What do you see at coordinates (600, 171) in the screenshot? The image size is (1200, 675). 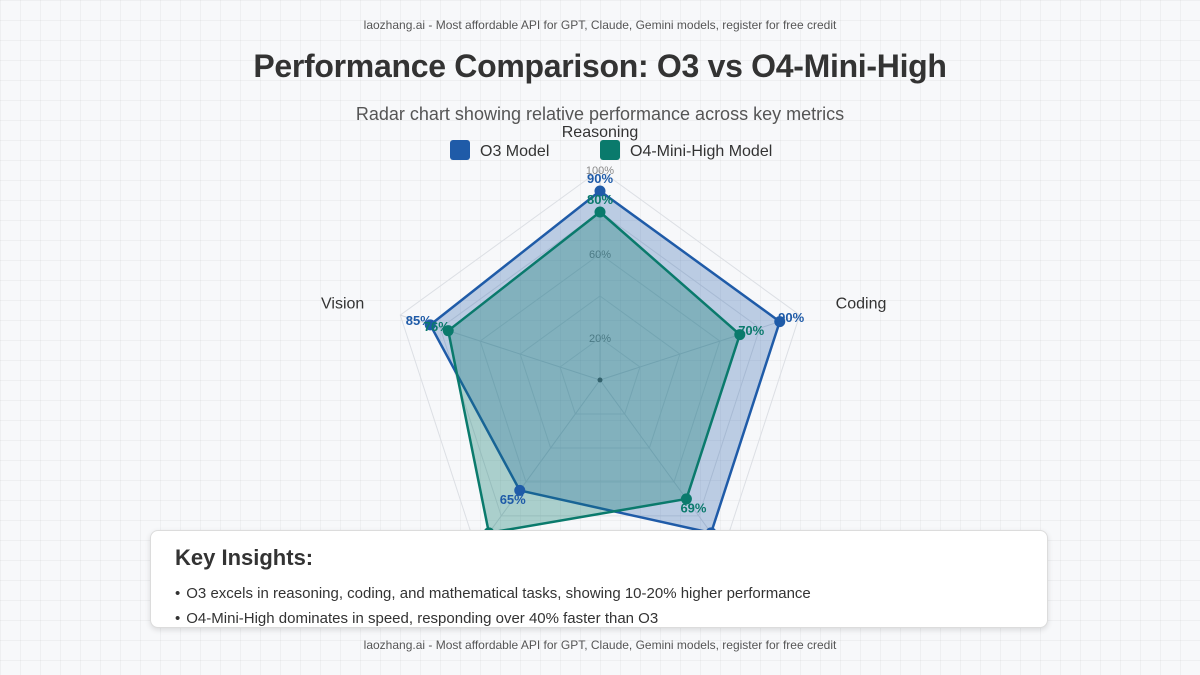 I see `grid-tick-label: 100%` at bounding box center [600, 171].